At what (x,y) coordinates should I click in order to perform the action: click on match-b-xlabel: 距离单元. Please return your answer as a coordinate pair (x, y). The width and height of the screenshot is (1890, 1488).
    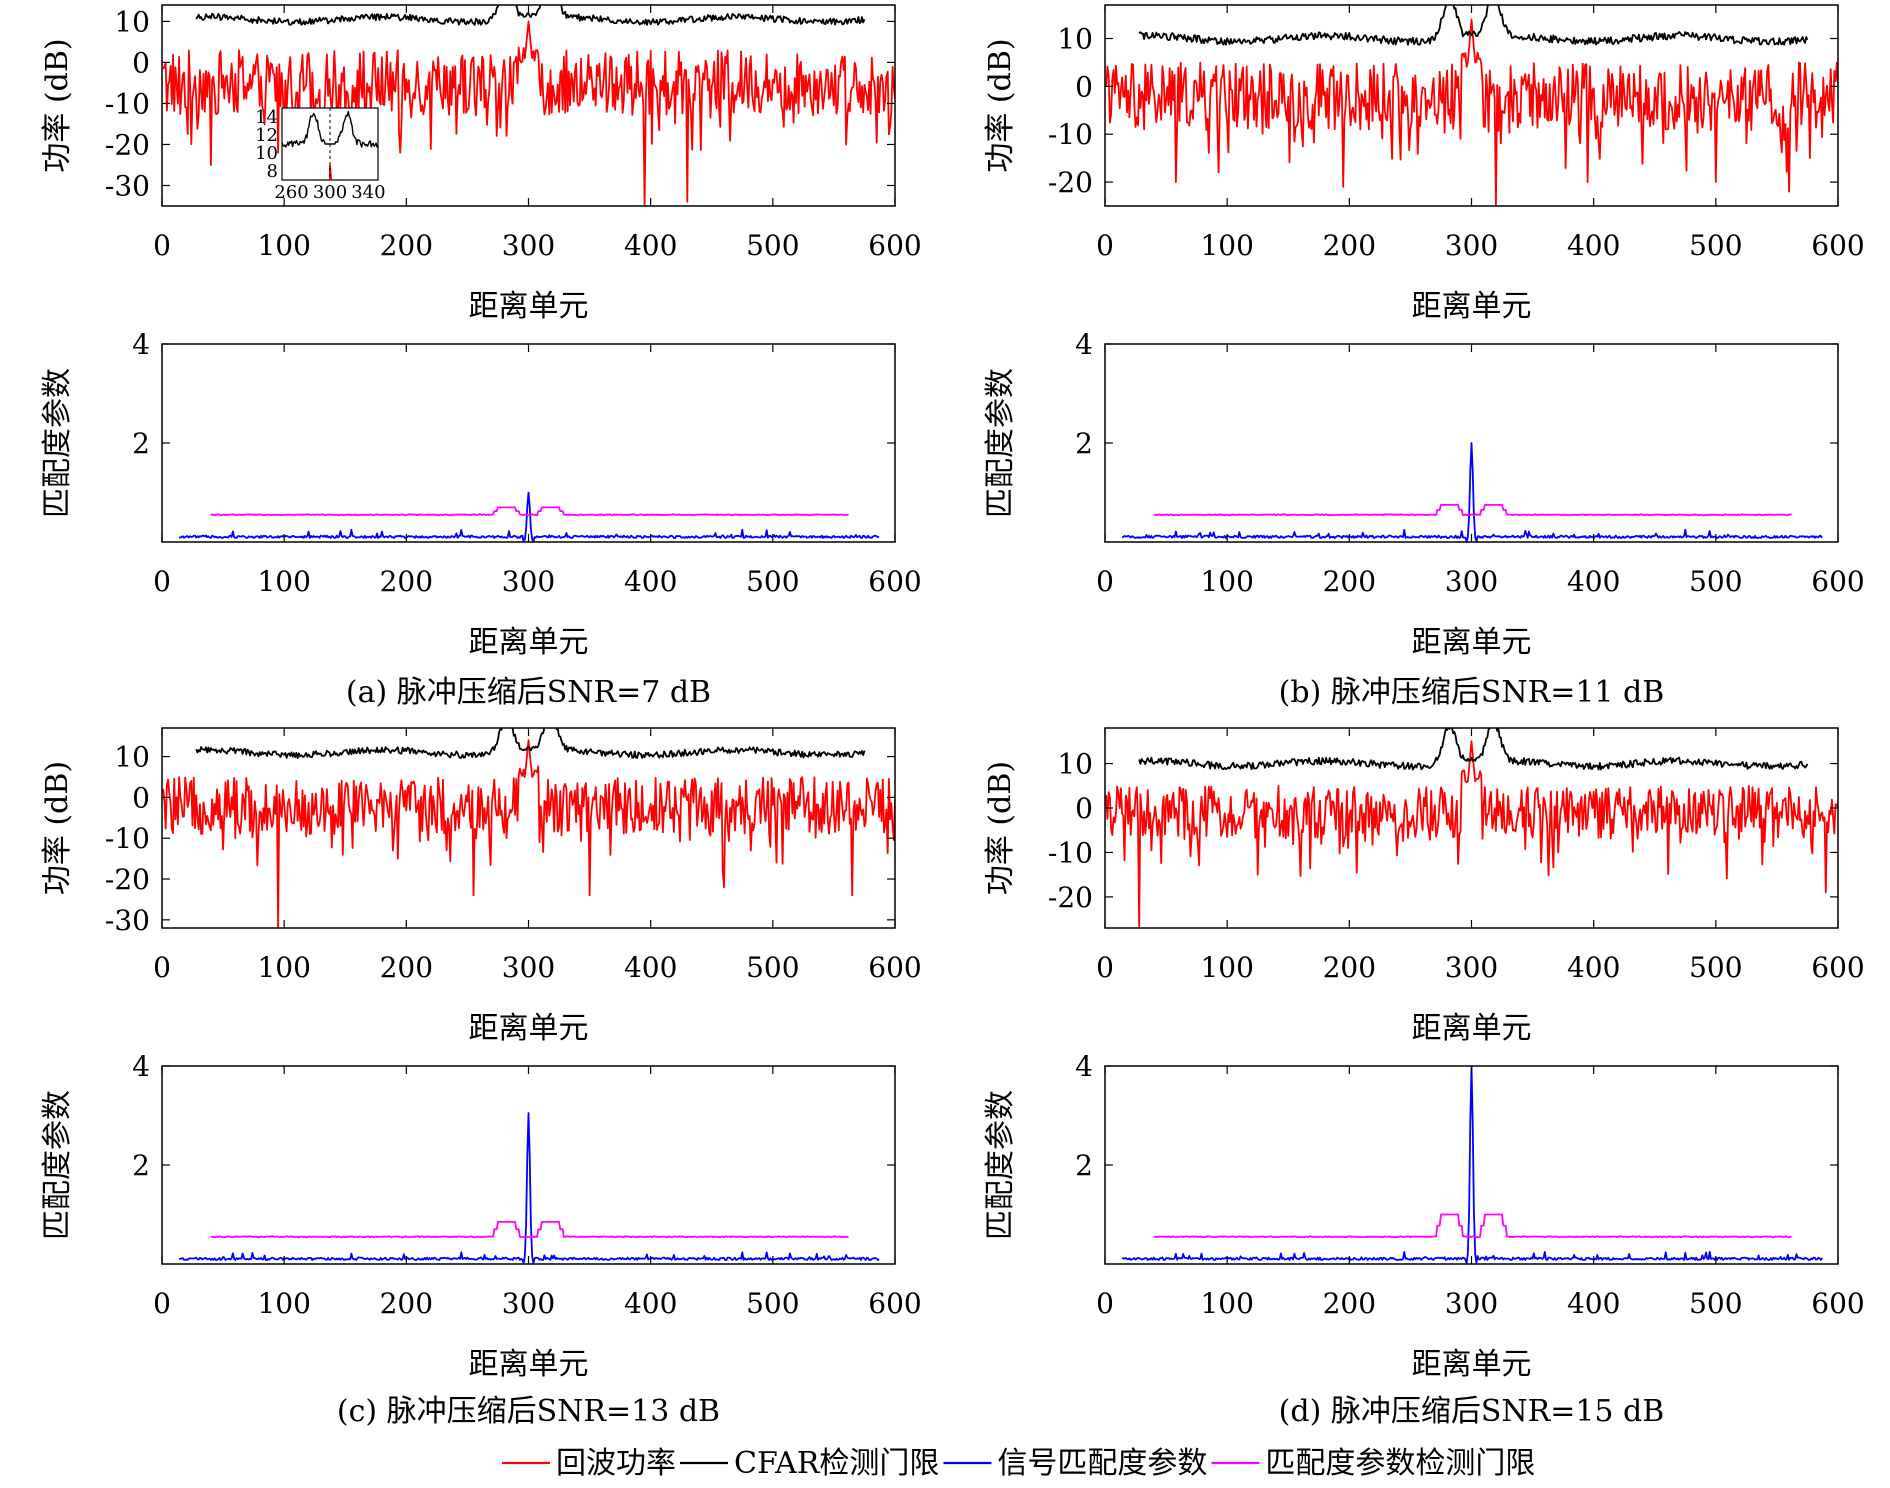
    Looking at the image, I should click on (1472, 642).